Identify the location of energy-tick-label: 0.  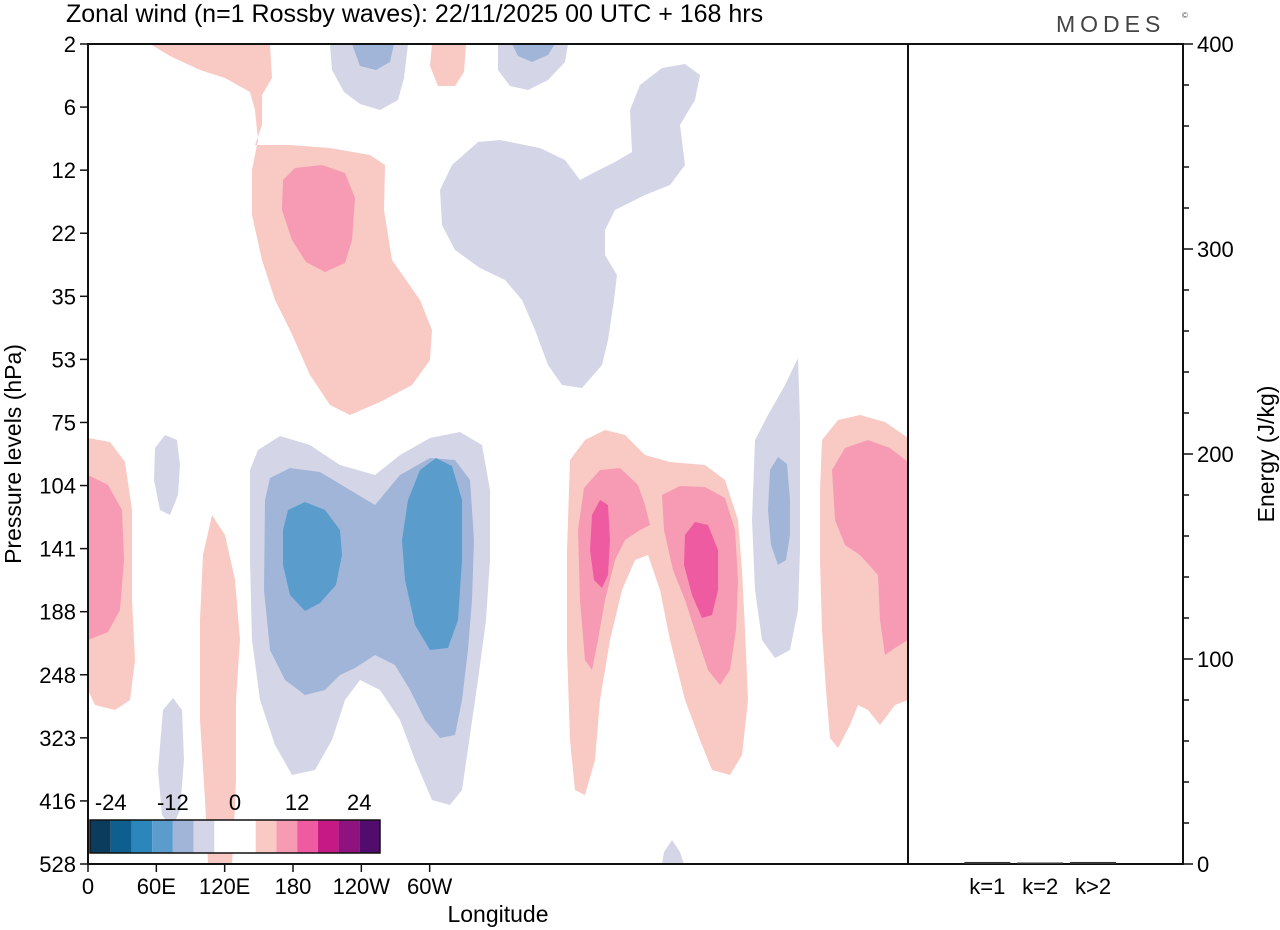
(1203, 864).